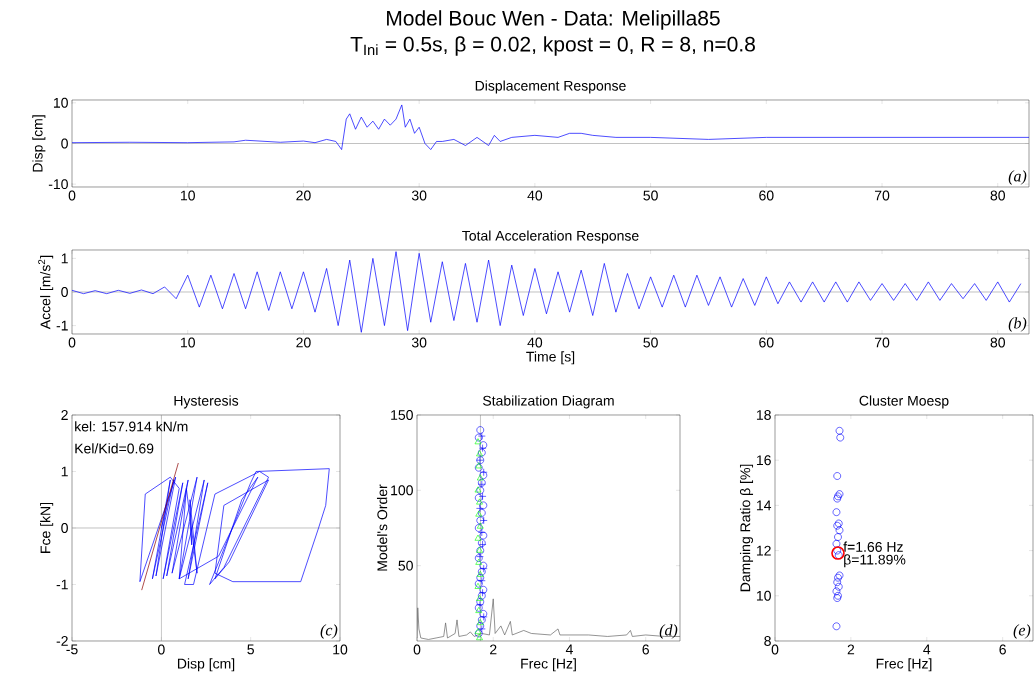 The height and width of the screenshot is (695, 1035). I want to click on chart-title: Displacement Response, so click(550, 87).